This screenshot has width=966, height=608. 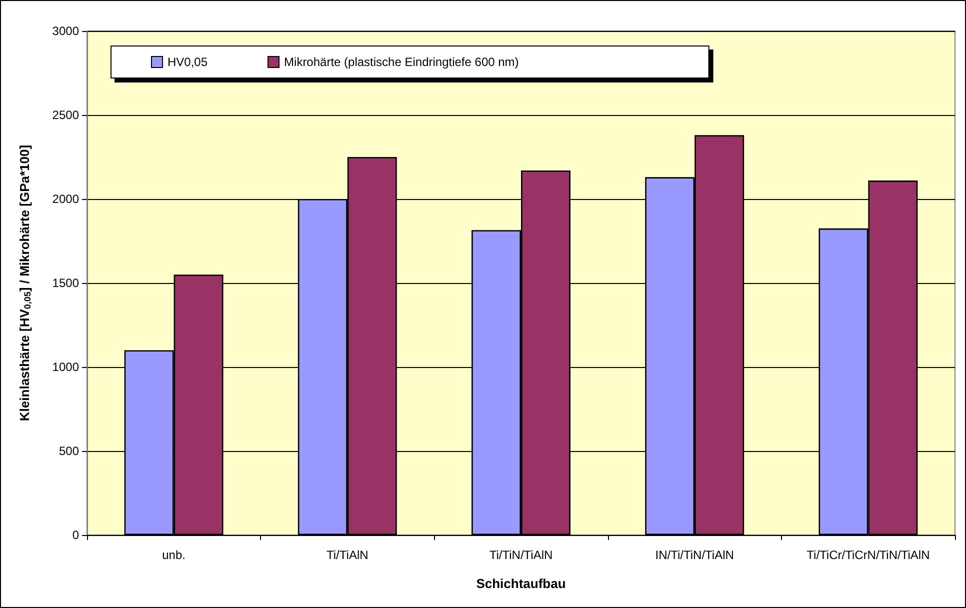 What do you see at coordinates (69, 451) in the screenshot?
I see `y-tick-label: 500` at bounding box center [69, 451].